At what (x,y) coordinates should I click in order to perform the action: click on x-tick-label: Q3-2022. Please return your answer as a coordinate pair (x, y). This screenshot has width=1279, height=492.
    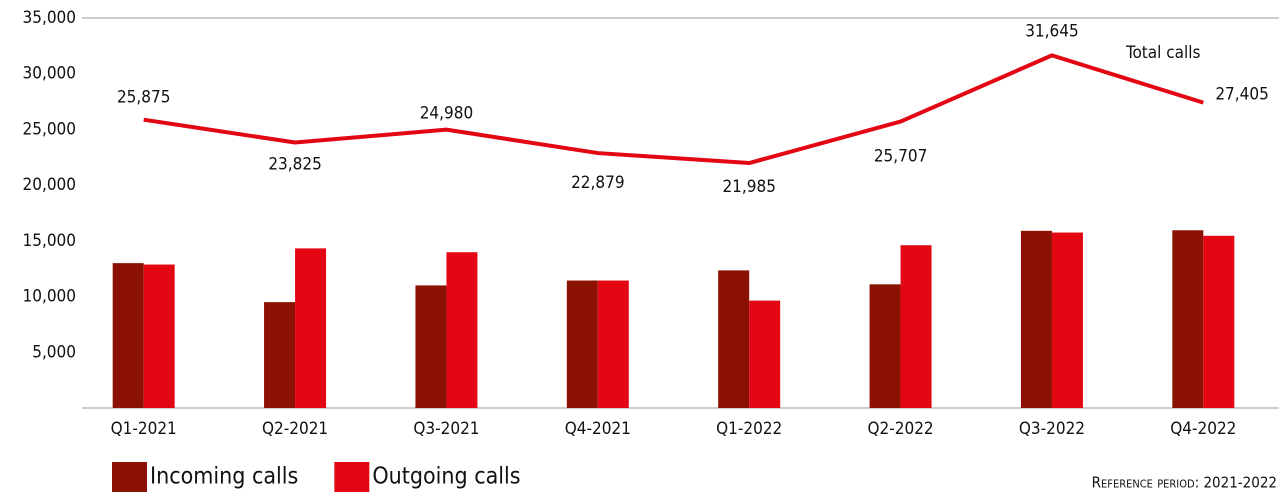
    Looking at the image, I should click on (1052, 429).